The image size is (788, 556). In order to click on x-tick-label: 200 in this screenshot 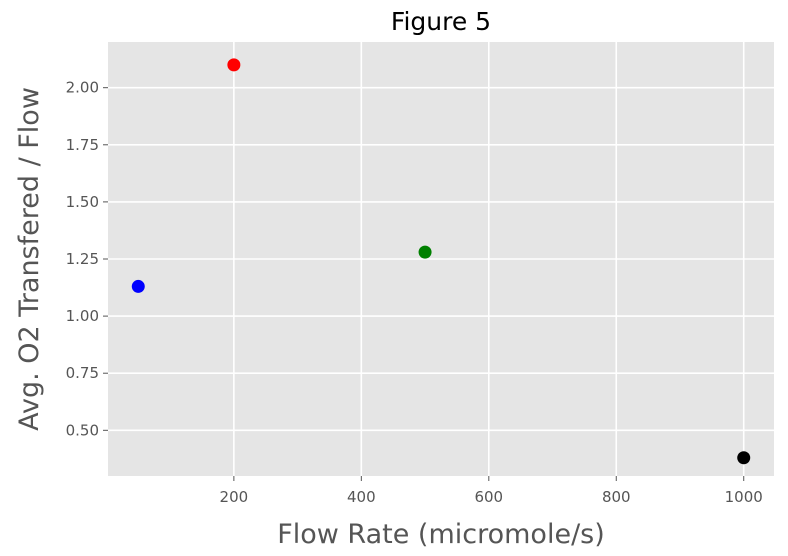, I will do `click(234, 497)`.